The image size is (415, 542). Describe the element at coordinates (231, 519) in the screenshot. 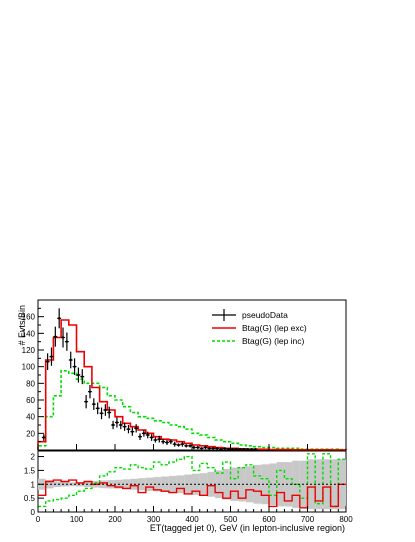

I see `ratio-x-tick-label: 500` at that location.